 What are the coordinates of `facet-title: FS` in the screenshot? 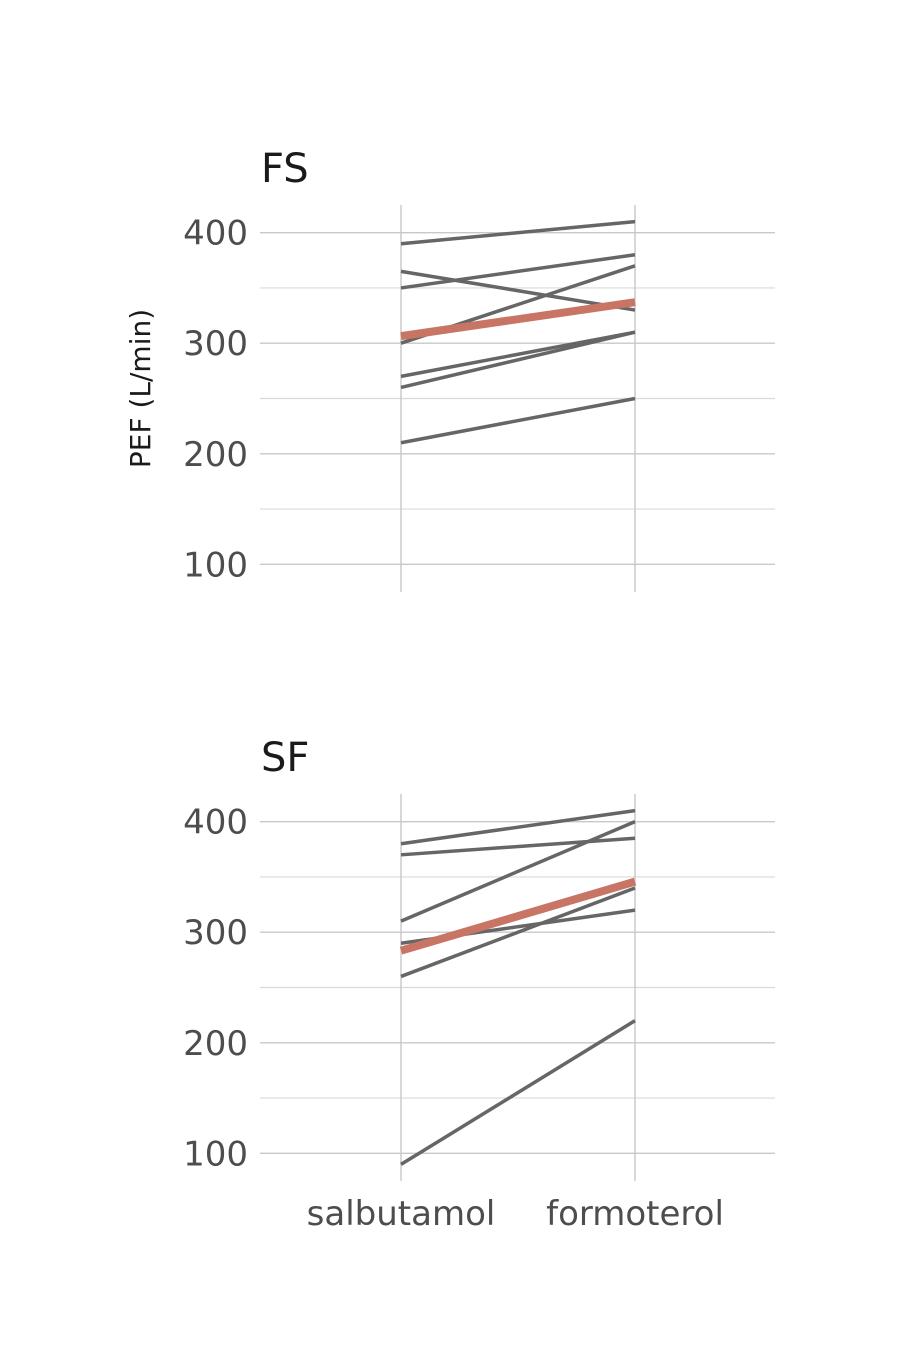 It's located at (285, 169).